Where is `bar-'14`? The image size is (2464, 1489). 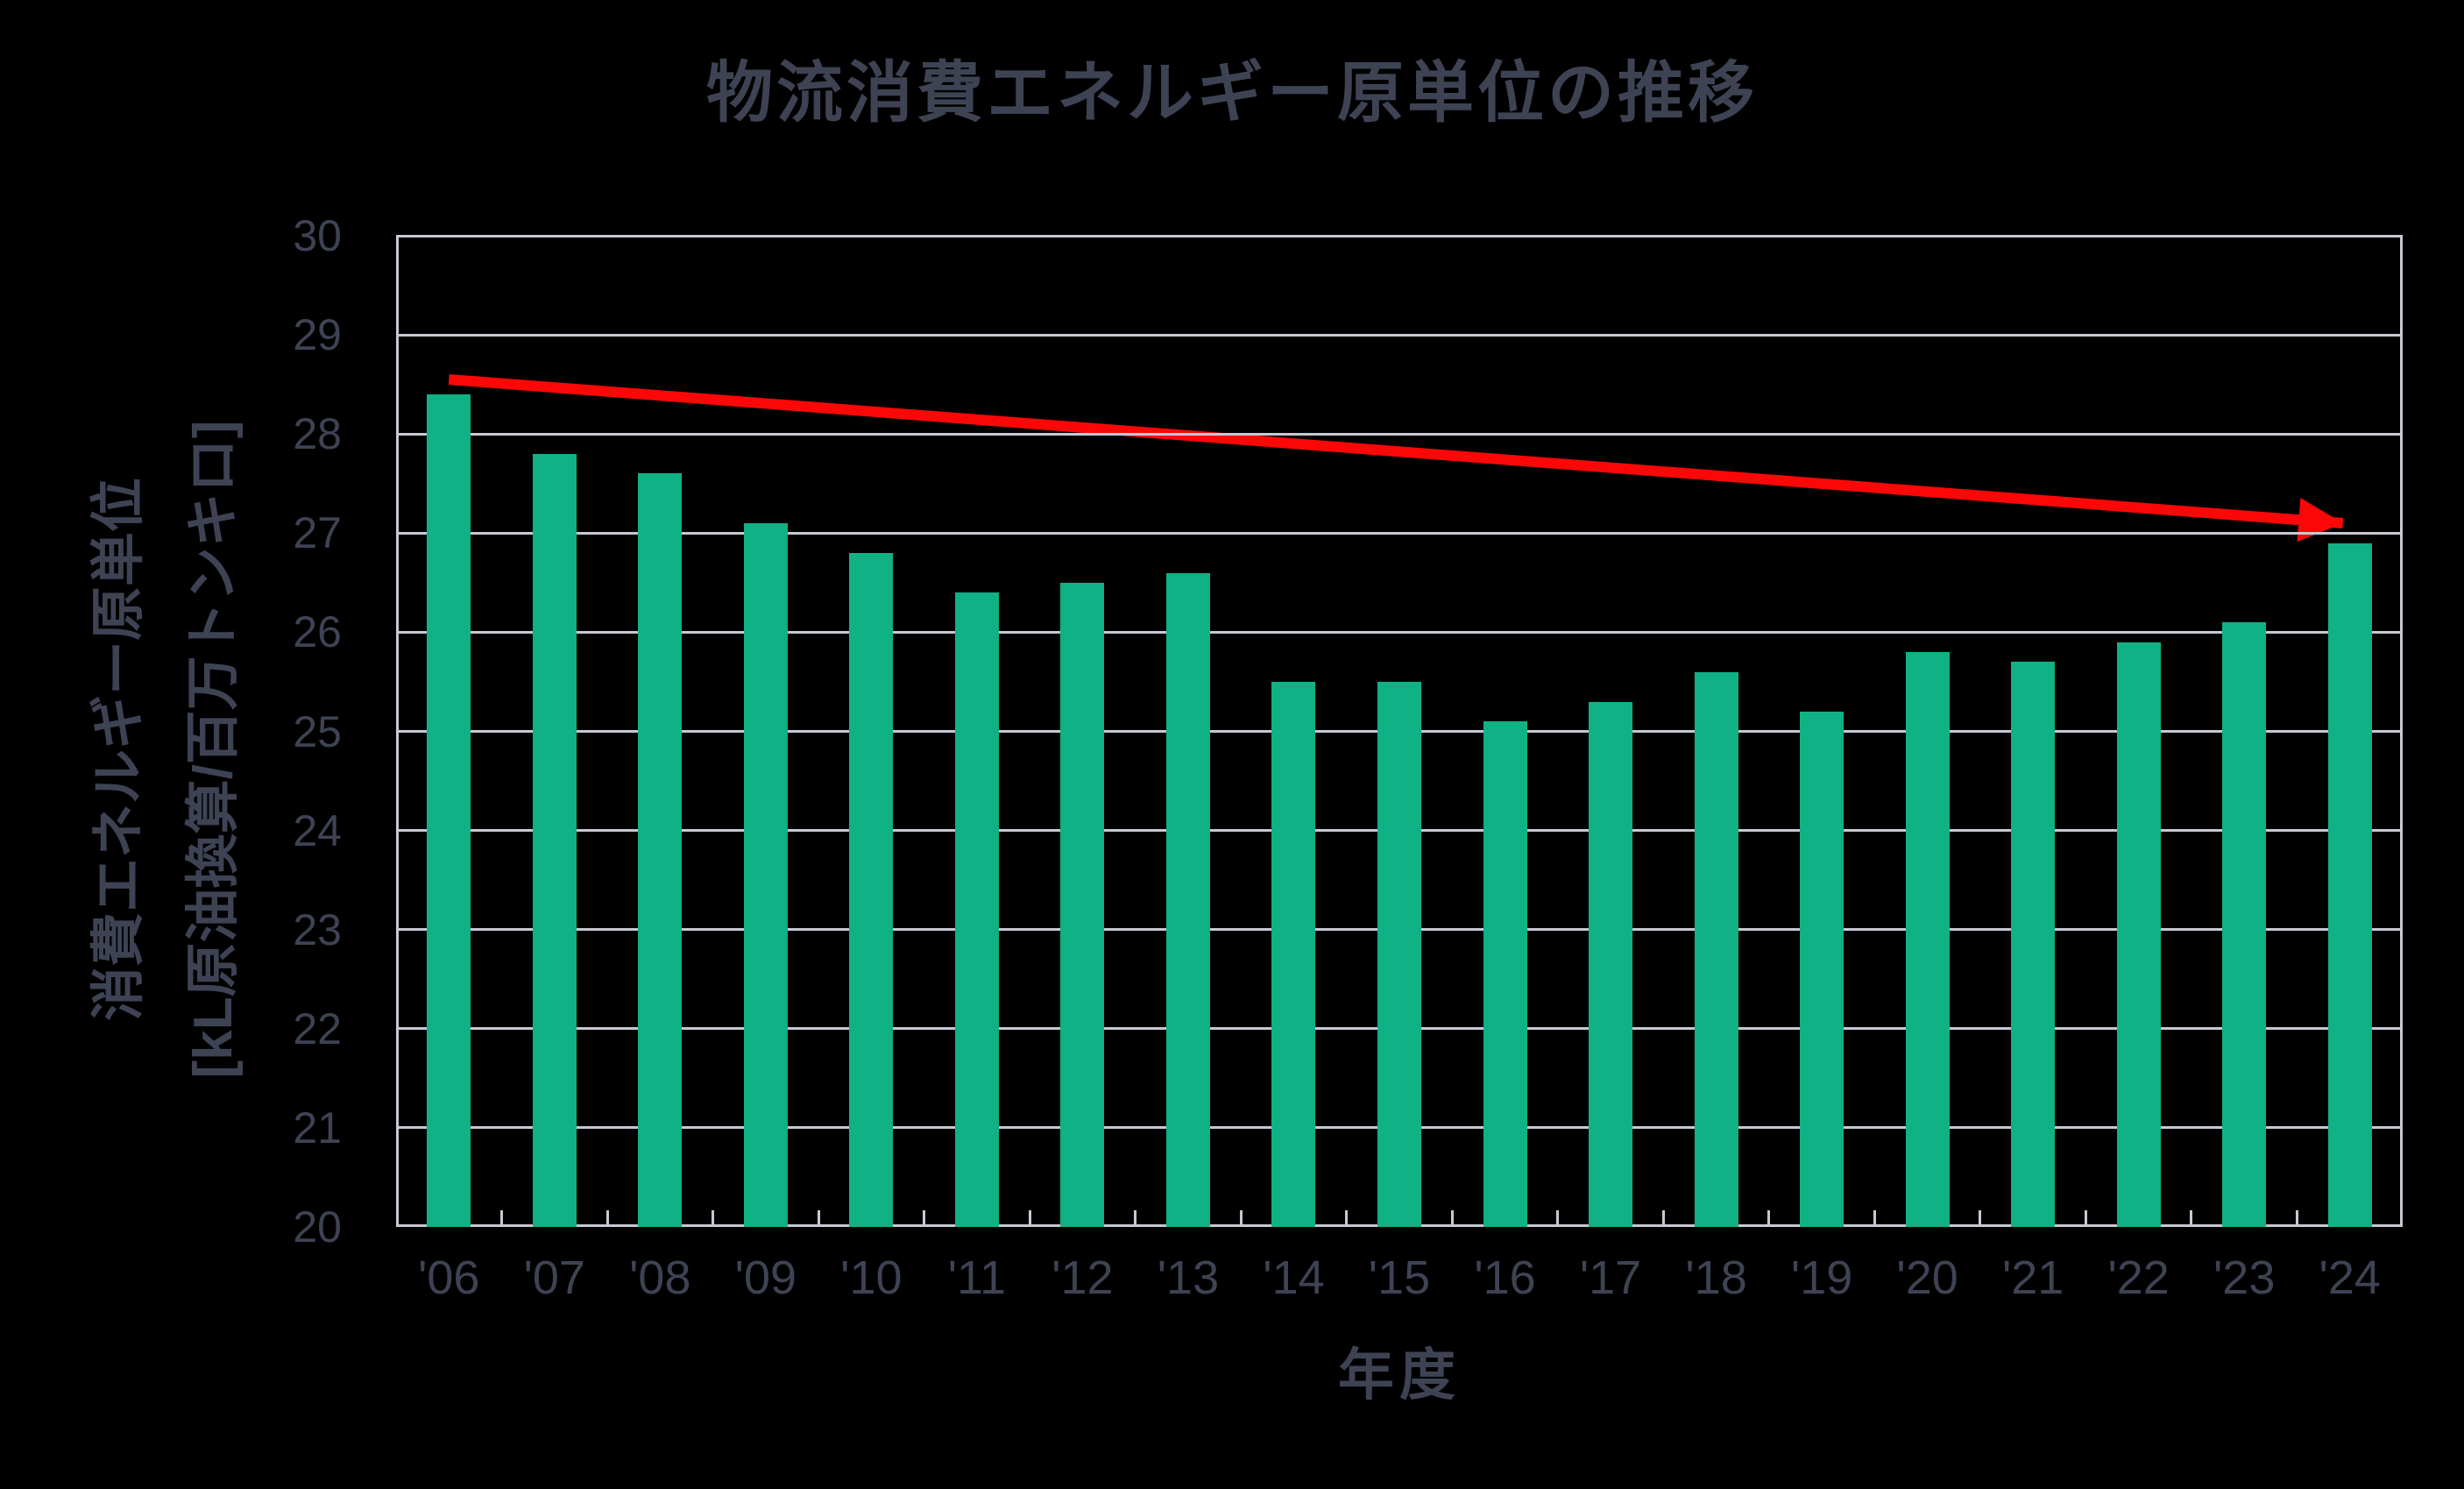 bar-'14 is located at coordinates (1293, 954).